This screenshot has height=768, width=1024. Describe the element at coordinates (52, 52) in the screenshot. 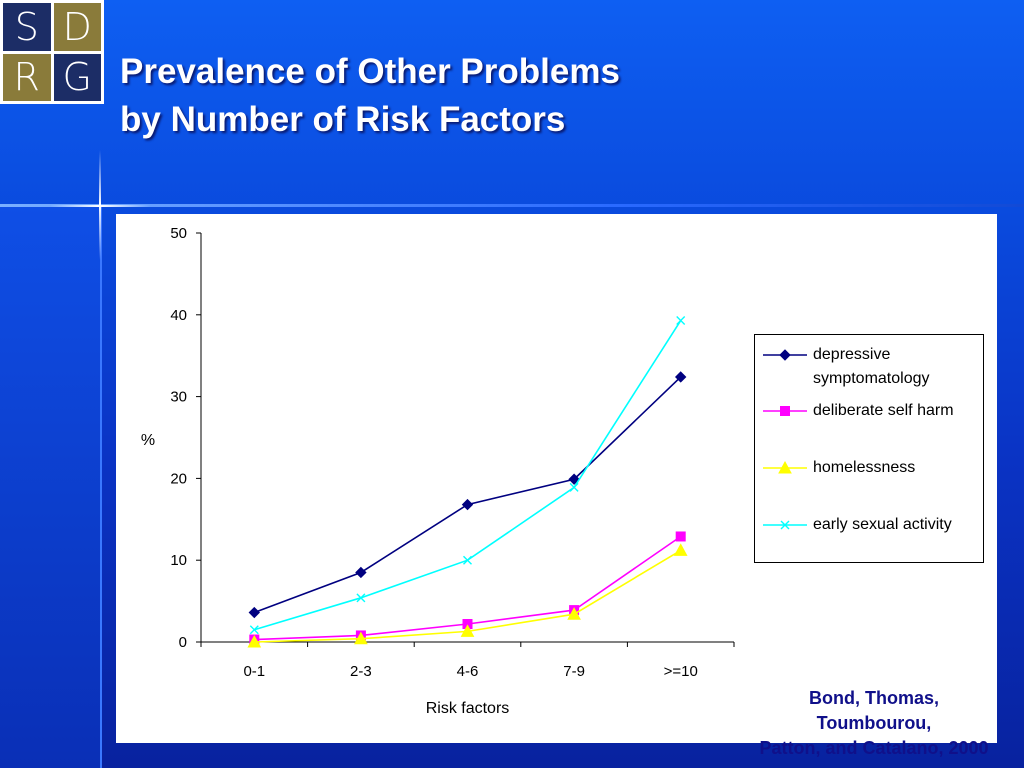

I see `sdrg-logo: S D R G` at that location.